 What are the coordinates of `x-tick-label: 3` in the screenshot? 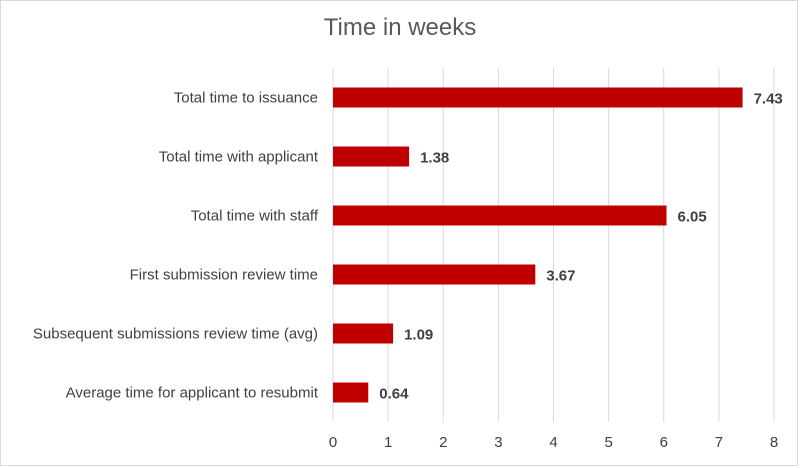 It's located at (498, 442).